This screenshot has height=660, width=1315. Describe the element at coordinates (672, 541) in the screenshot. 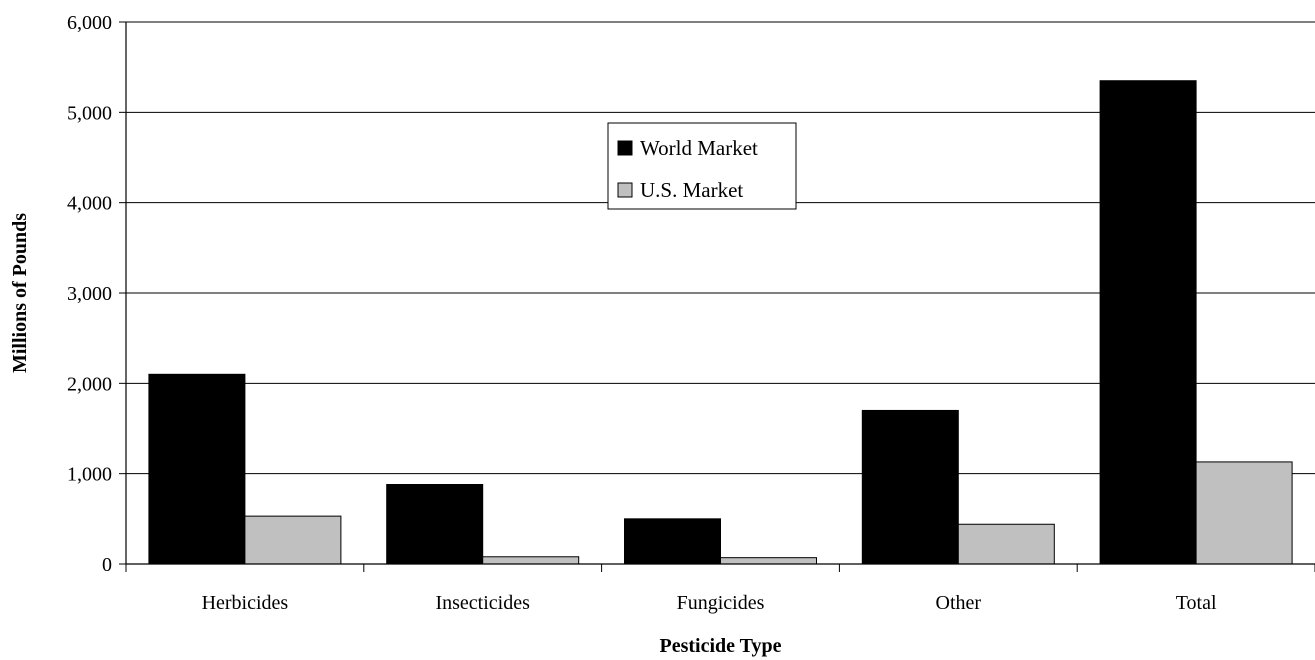

I see `bar-world-market-fungicides` at that location.